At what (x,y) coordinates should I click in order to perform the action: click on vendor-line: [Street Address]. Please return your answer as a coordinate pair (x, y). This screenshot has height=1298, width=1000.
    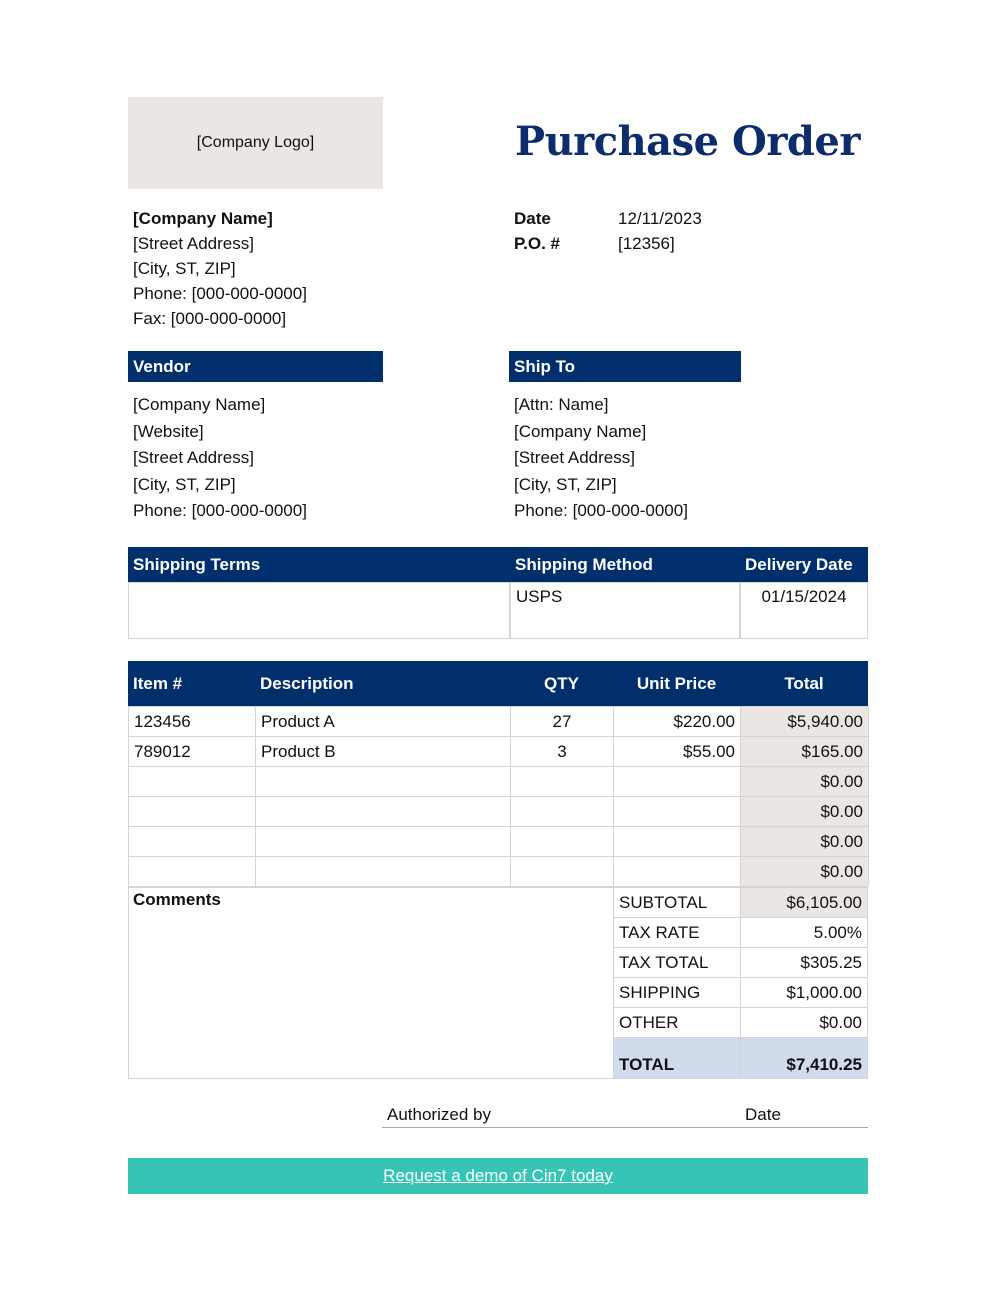
    Looking at the image, I should click on (193, 457).